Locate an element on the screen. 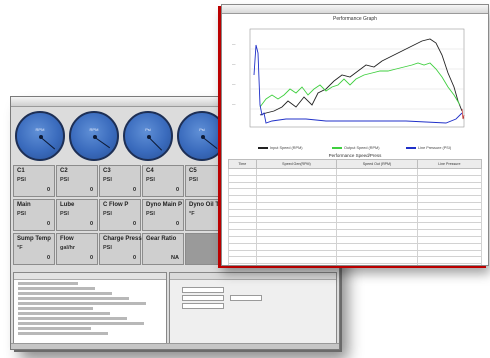 The height and width of the screenshot is (358, 490). readout-tile: Main PSI 0 is located at coordinates (34, 215).